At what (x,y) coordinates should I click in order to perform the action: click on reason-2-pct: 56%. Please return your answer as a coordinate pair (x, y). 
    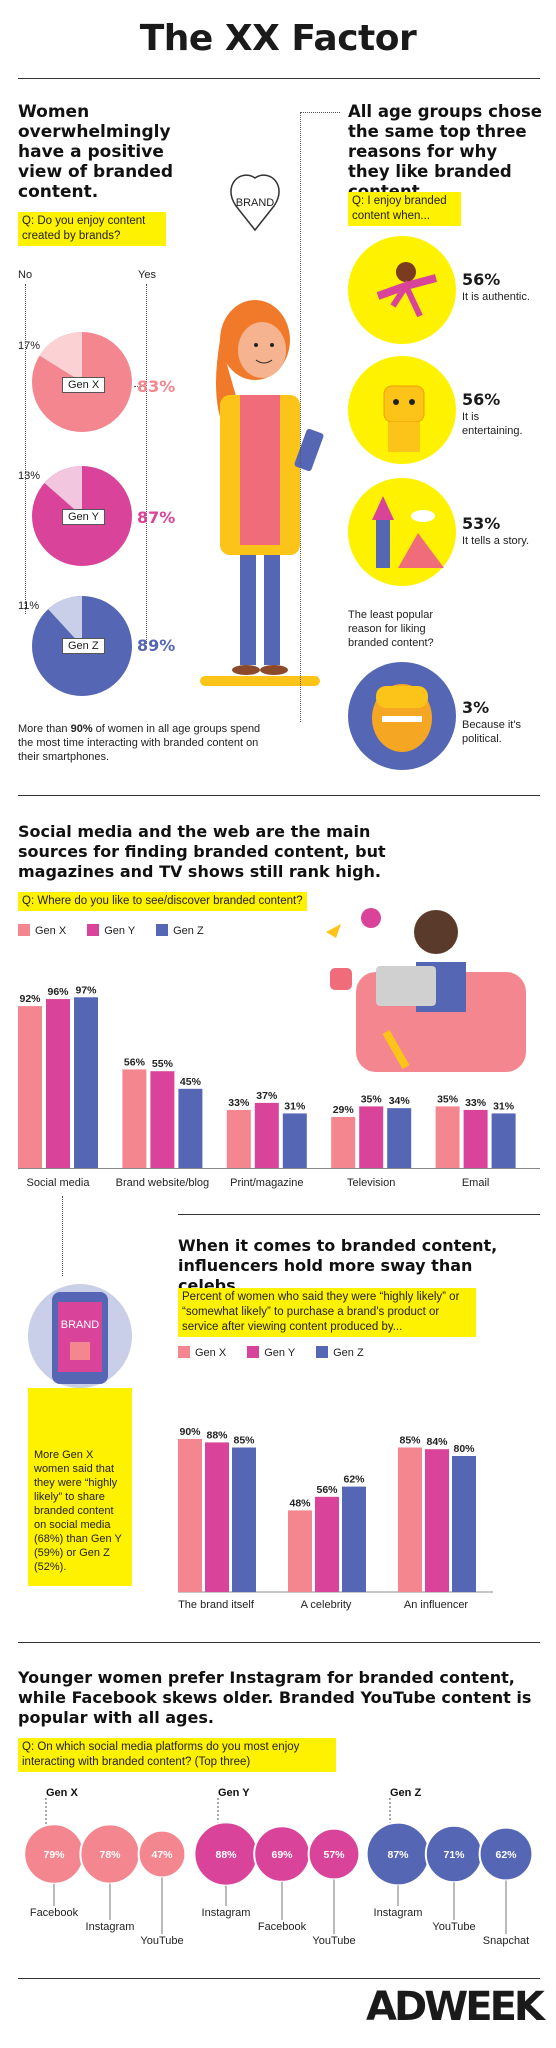
    Looking at the image, I should click on (481, 399).